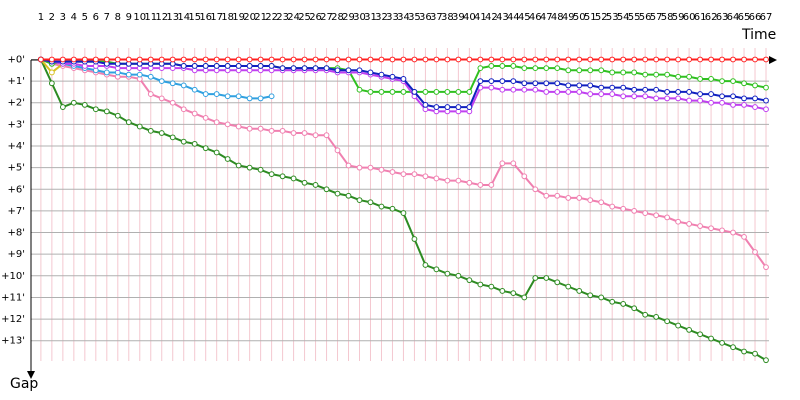  Describe the element at coordinates (758, 35) in the screenshot. I see `x-axis-label: Time` at that location.